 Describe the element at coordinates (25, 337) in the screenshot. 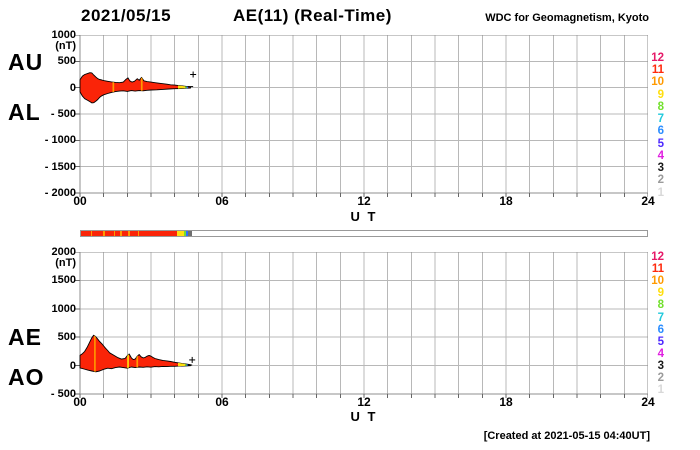

I see `ae-axis-label: AE` at that location.